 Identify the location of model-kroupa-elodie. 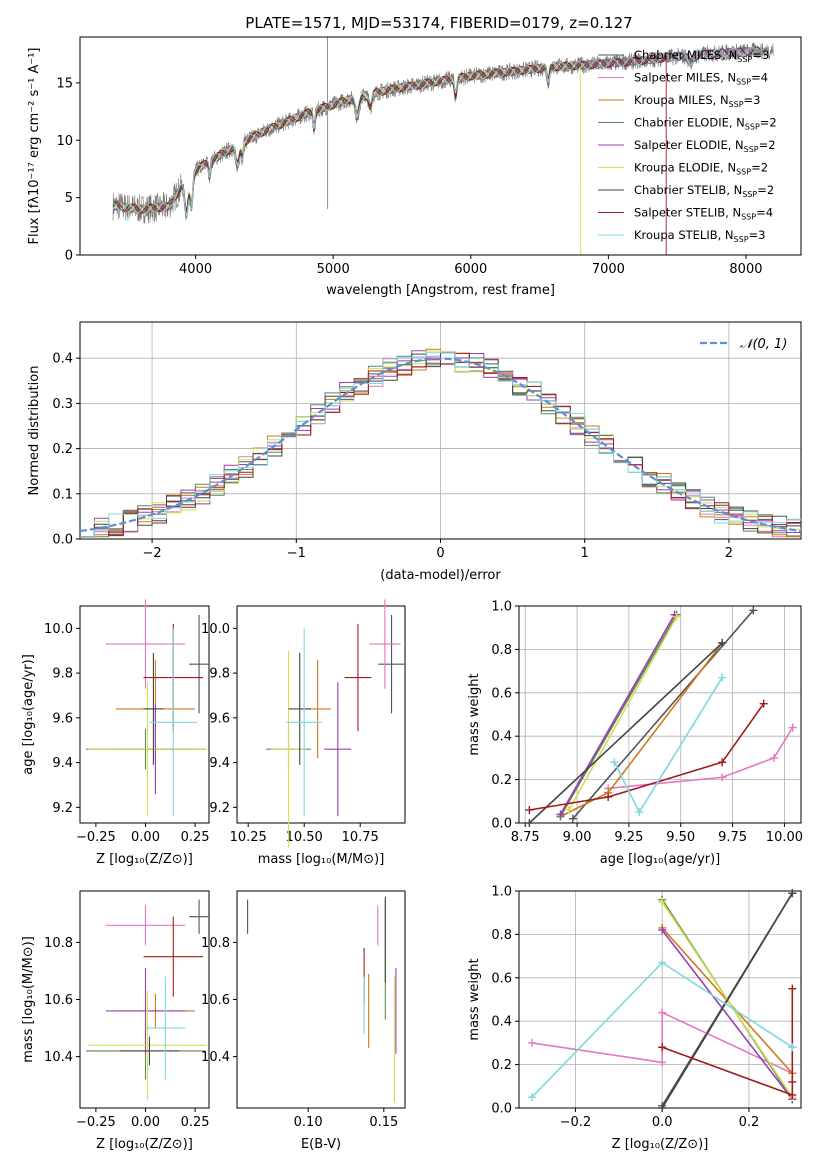
(347, 158).